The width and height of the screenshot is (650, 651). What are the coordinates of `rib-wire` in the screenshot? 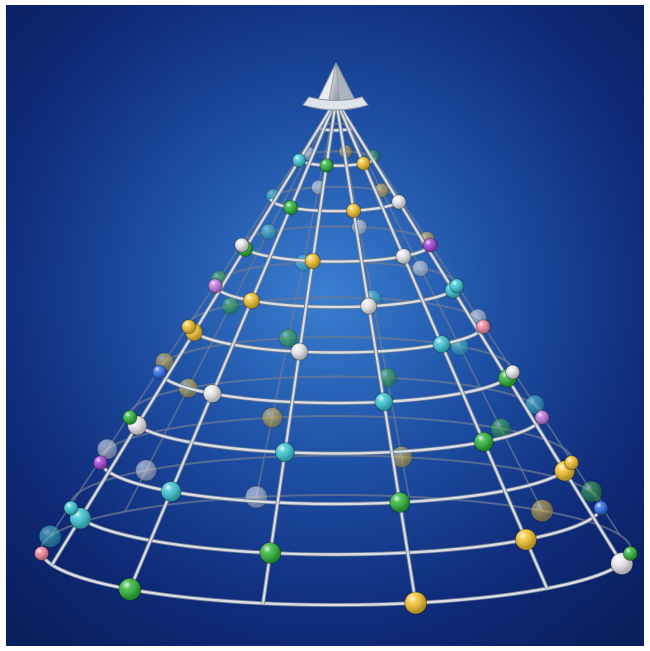 It's located at (375, 351).